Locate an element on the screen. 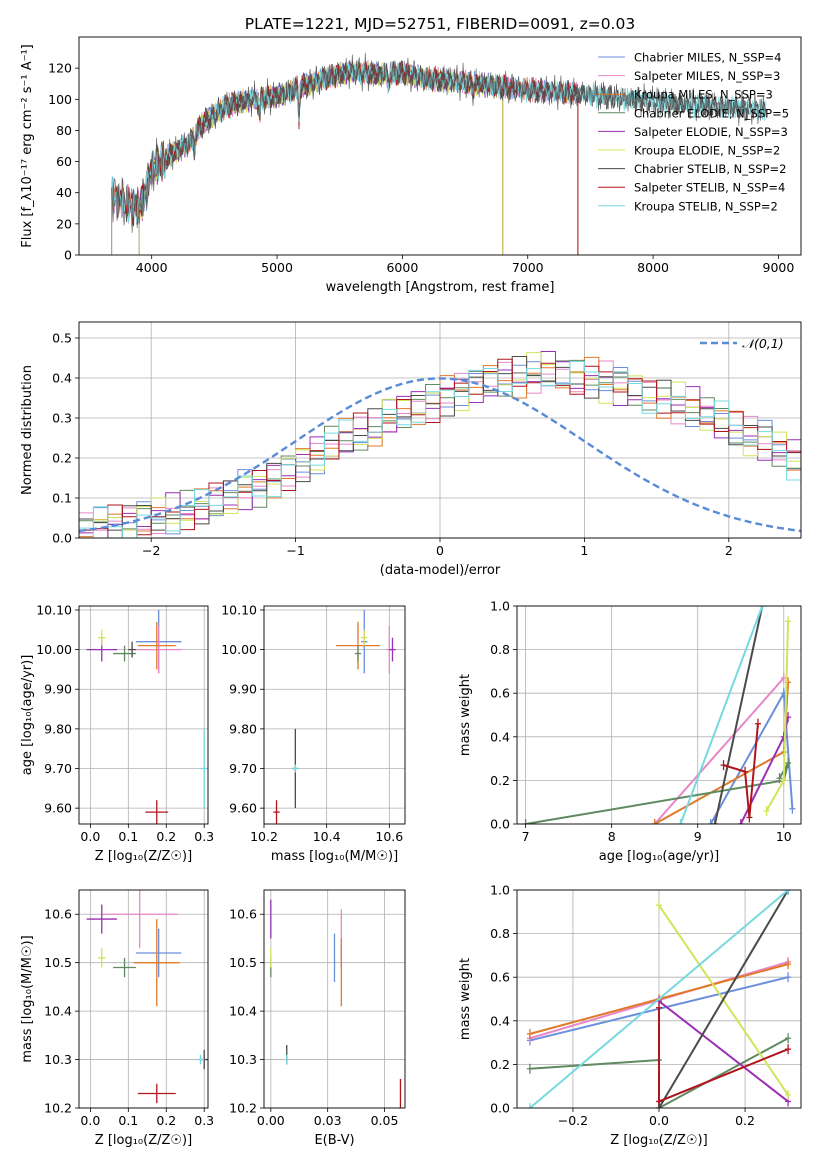 This screenshot has height=1170, width=819. y-tick-label: 9.90 is located at coordinates (58, 689).